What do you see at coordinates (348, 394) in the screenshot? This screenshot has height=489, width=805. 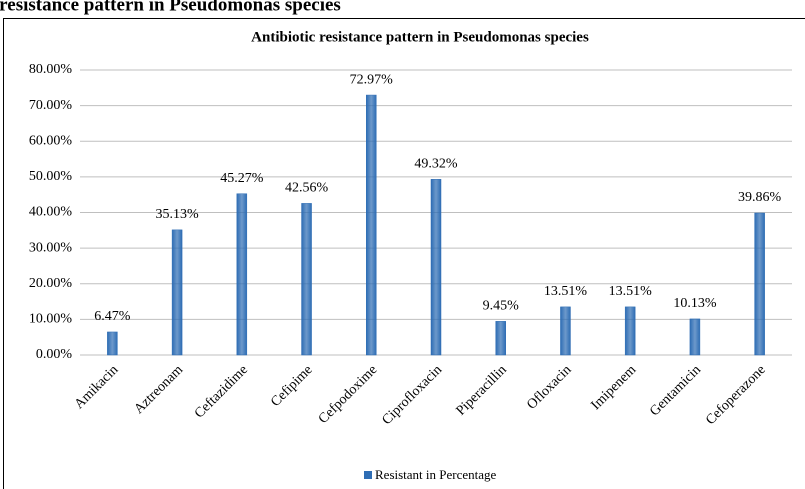 I see `x-tick-label: Cefpodoxime` at bounding box center [348, 394].